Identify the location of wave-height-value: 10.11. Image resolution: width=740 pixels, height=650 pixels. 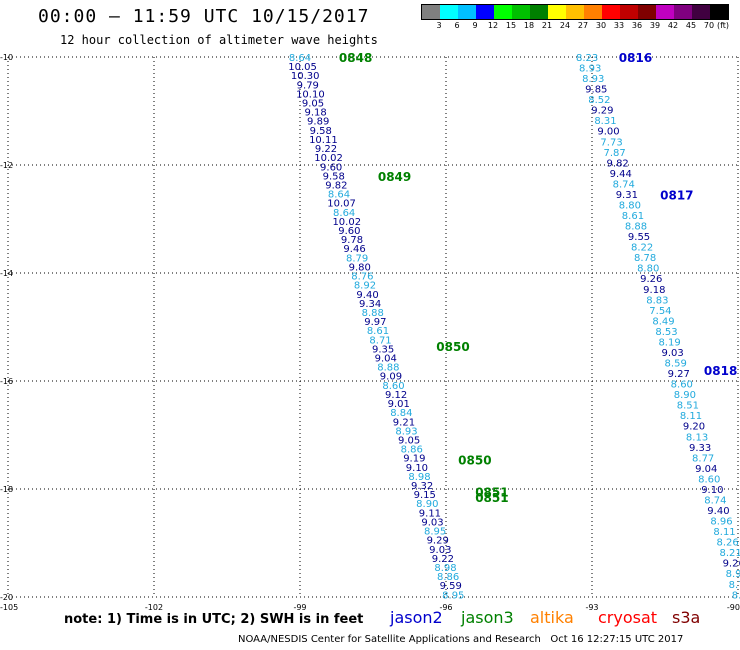
(323, 140).